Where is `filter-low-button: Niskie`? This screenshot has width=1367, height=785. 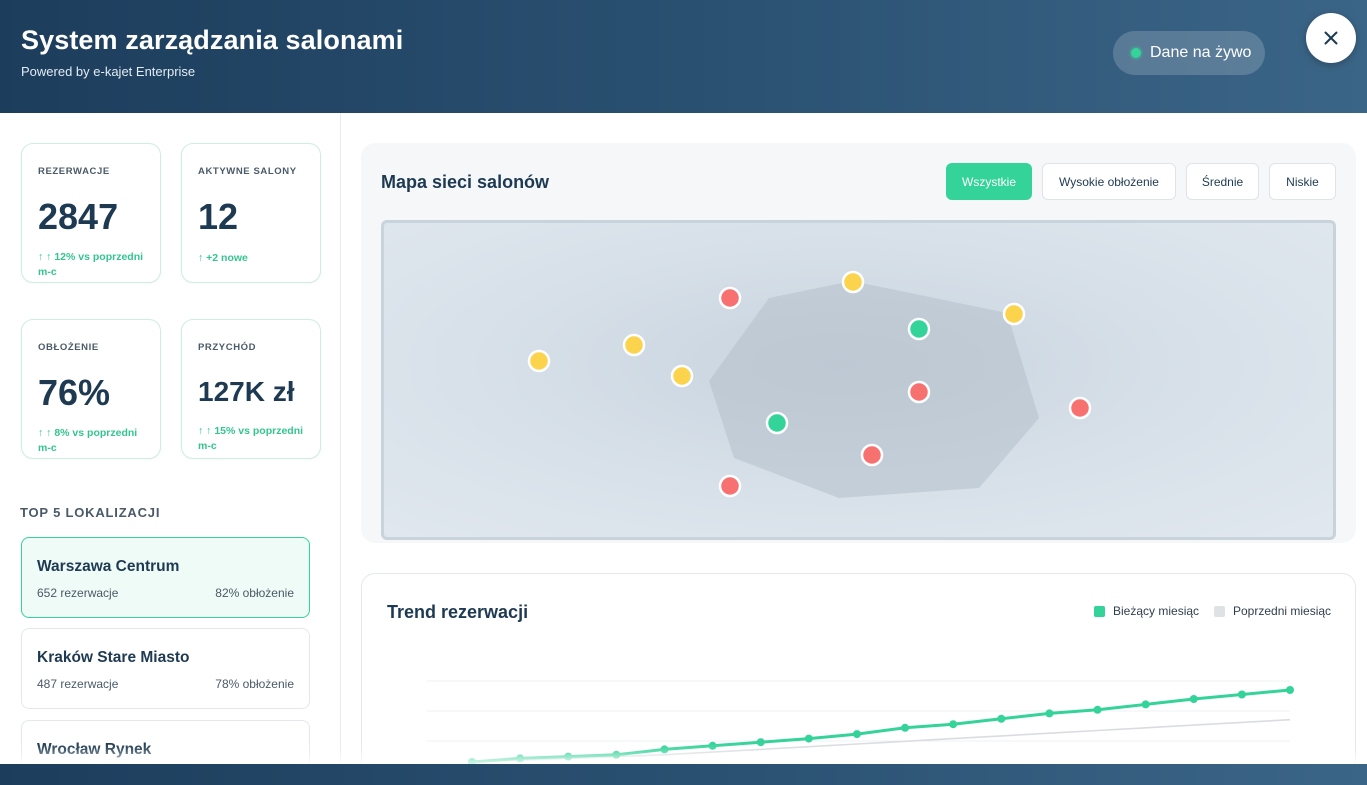 filter-low-button: Niskie is located at coordinates (1302, 181).